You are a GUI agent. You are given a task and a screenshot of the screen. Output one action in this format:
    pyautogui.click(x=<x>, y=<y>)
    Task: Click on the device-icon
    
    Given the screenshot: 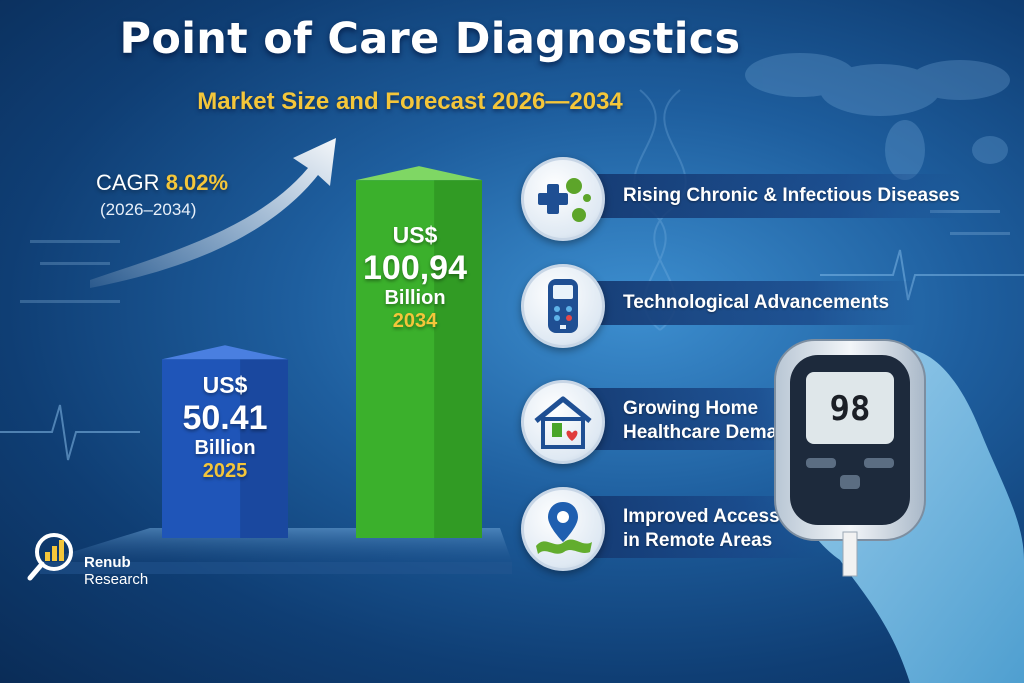 What is the action you would take?
    pyautogui.click(x=563, y=306)
    